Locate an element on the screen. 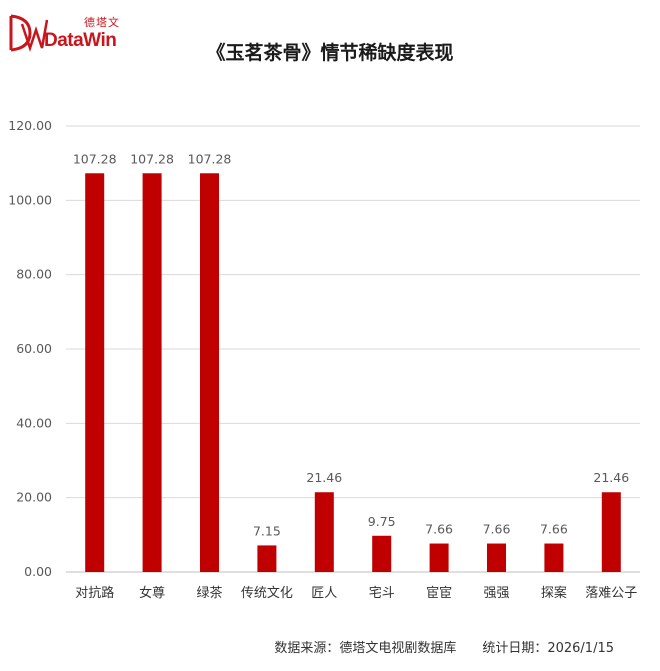  y-tick-label: 100.00 is located at coordinates (30, 199).